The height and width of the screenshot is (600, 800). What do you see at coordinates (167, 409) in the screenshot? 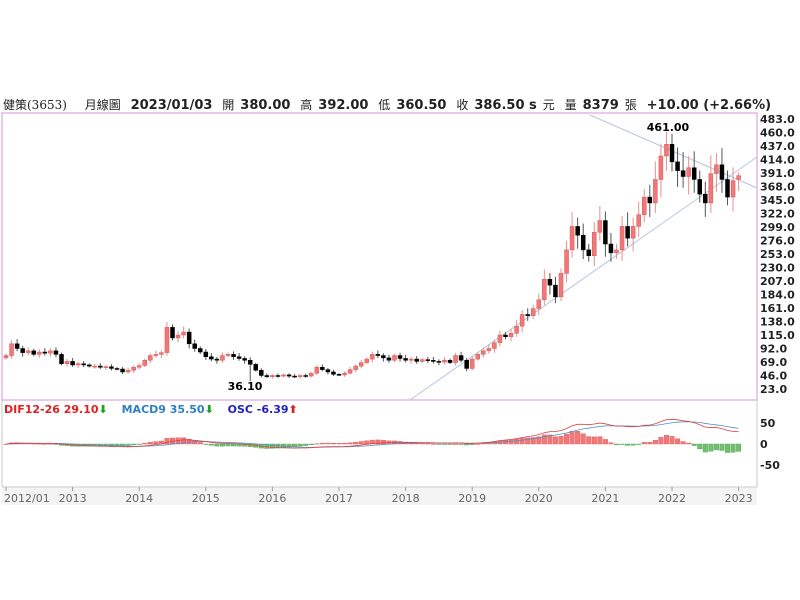
I see `macd-label: MACD9 35.50⬇` at bounding box center [167, 409].